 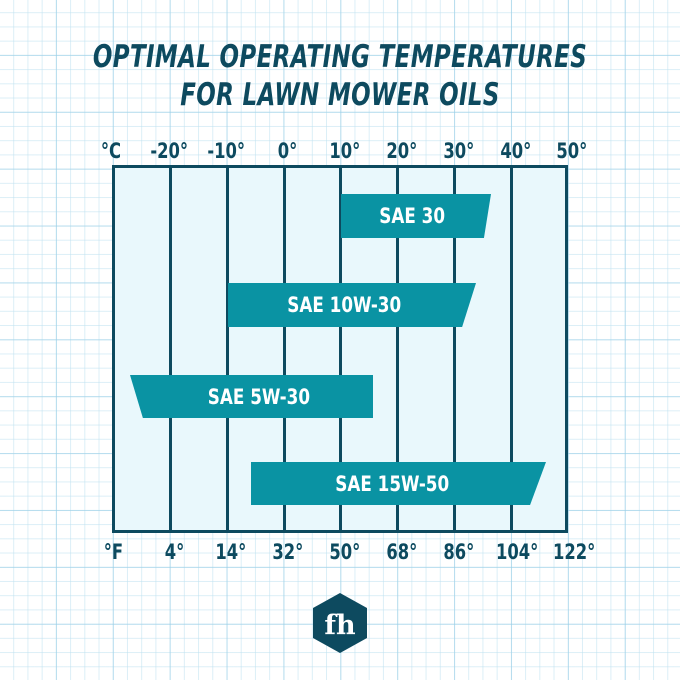 I want to click on fahrenheit-tick: 4°, so click(x=174, y=552).